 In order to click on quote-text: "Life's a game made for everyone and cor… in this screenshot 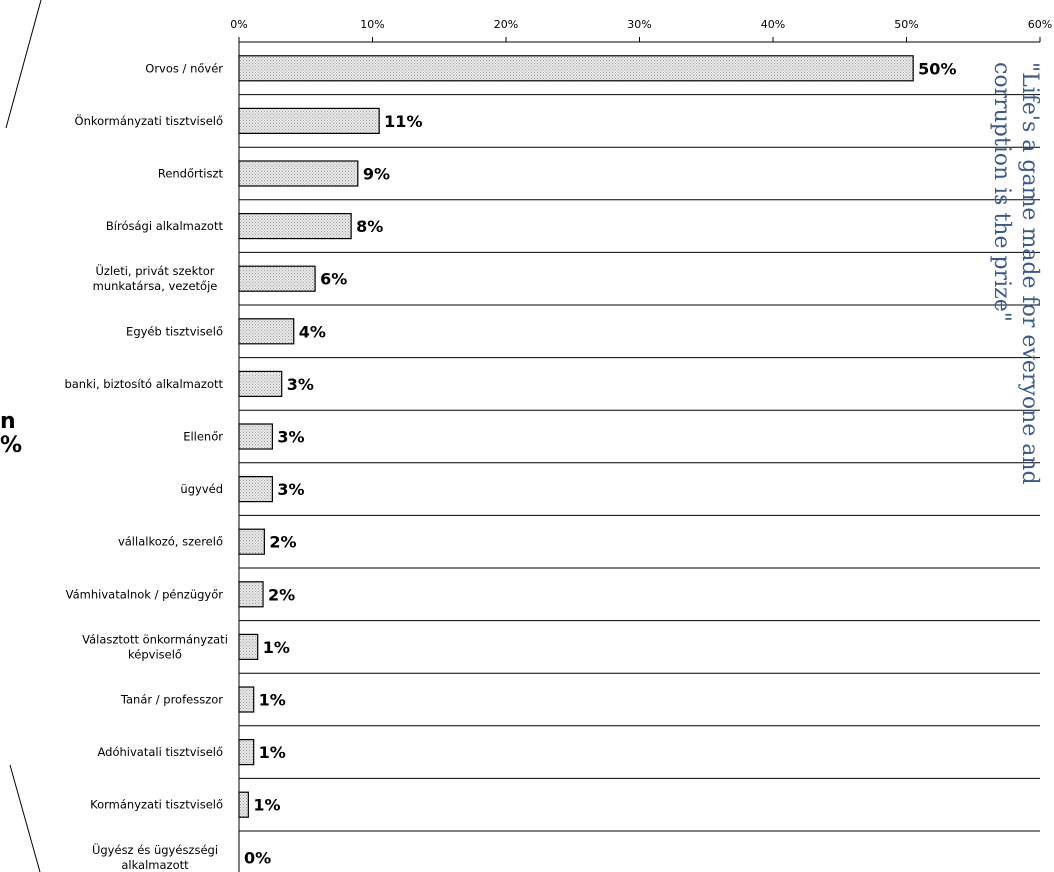, I will do `click(1015, 273)`.